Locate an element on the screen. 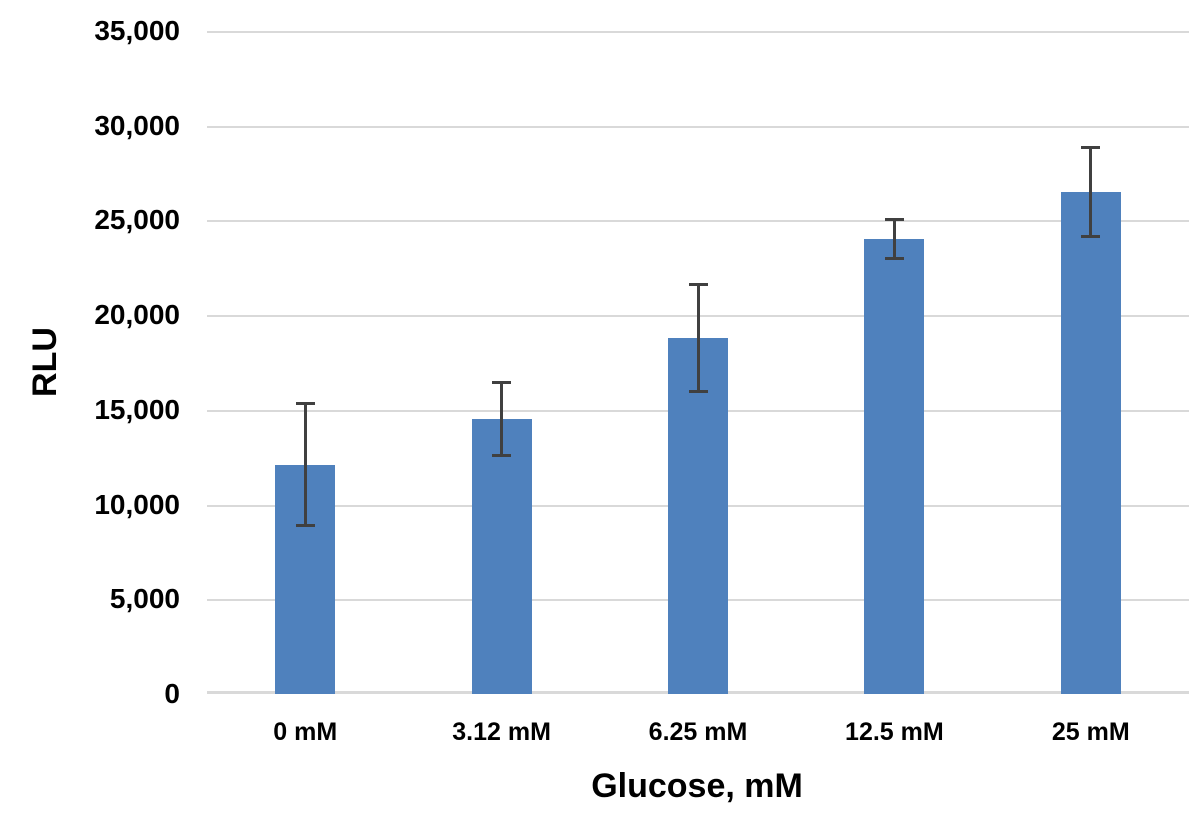 The image size is (1200, 828). x-axis-title: Glucose, mM is located at coordinates (697, 786).